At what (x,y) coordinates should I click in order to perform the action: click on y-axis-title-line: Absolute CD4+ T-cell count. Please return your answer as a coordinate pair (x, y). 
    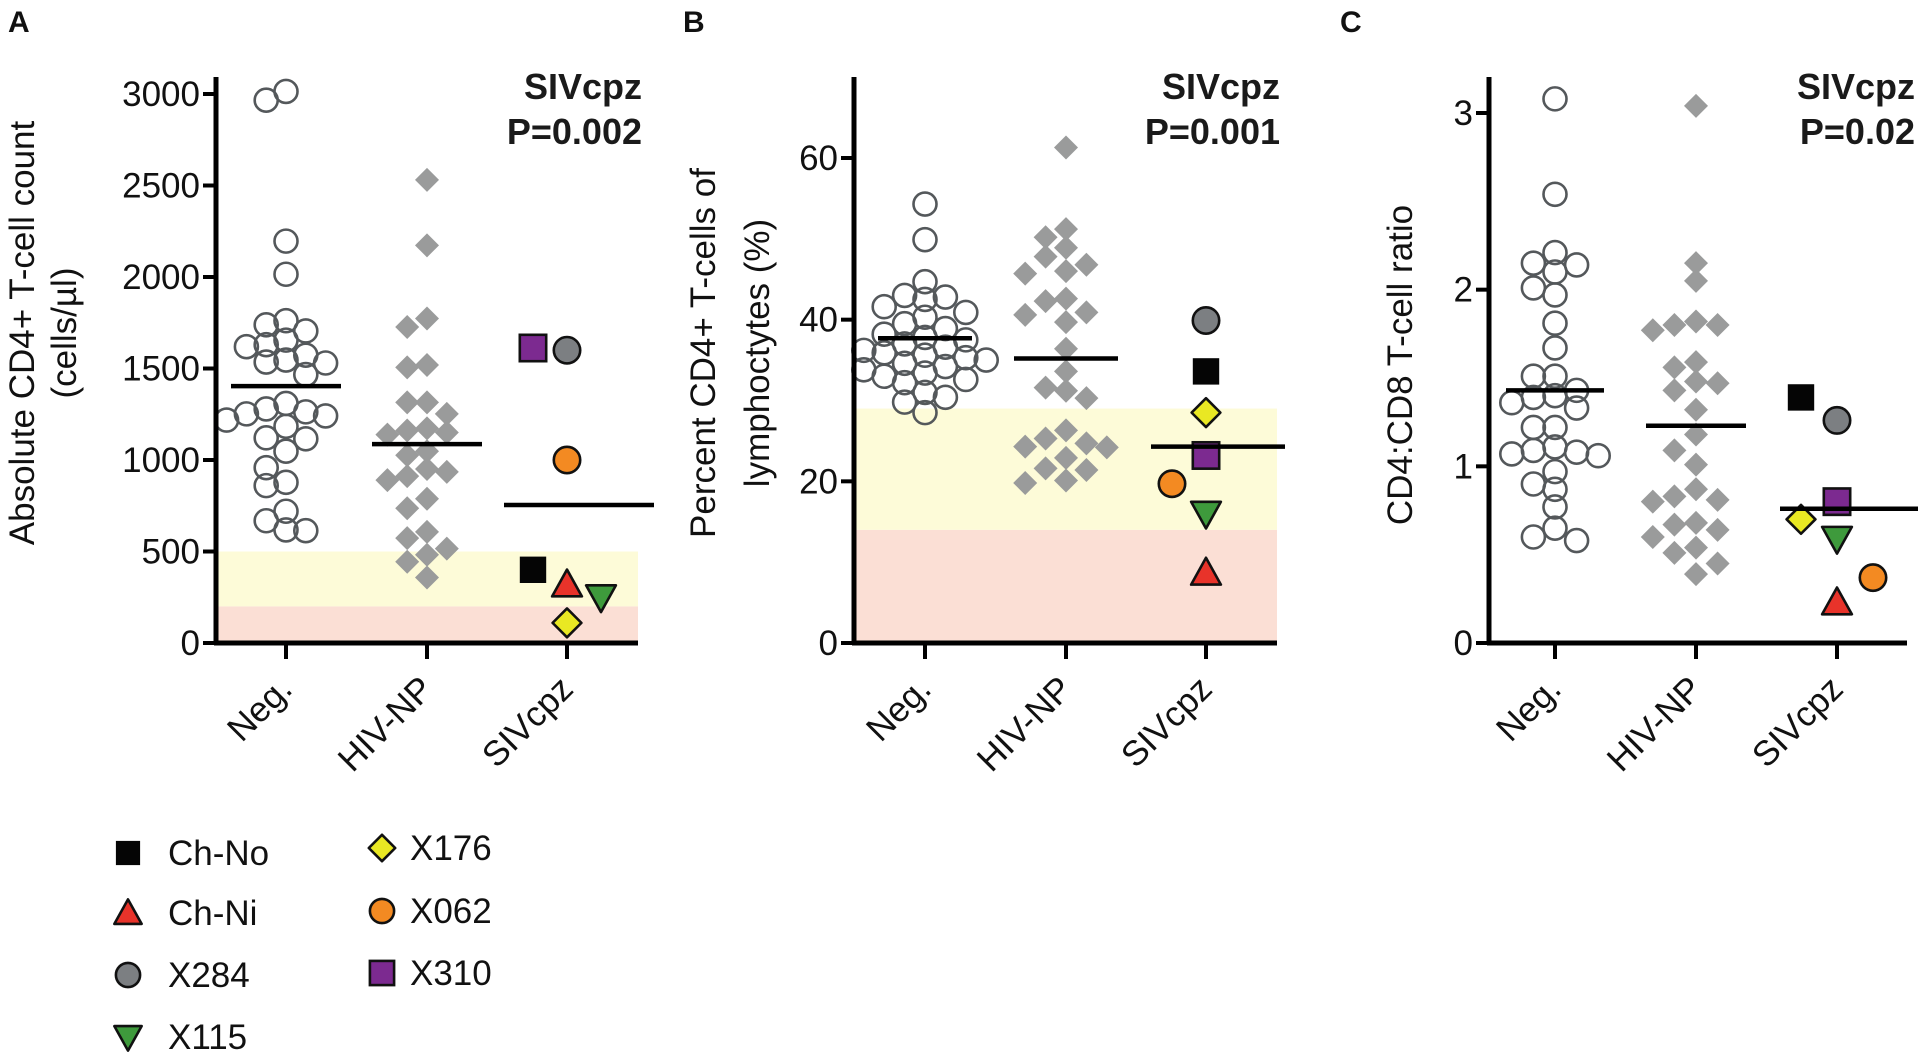
    Looking at the image, I should click on (22, 333).